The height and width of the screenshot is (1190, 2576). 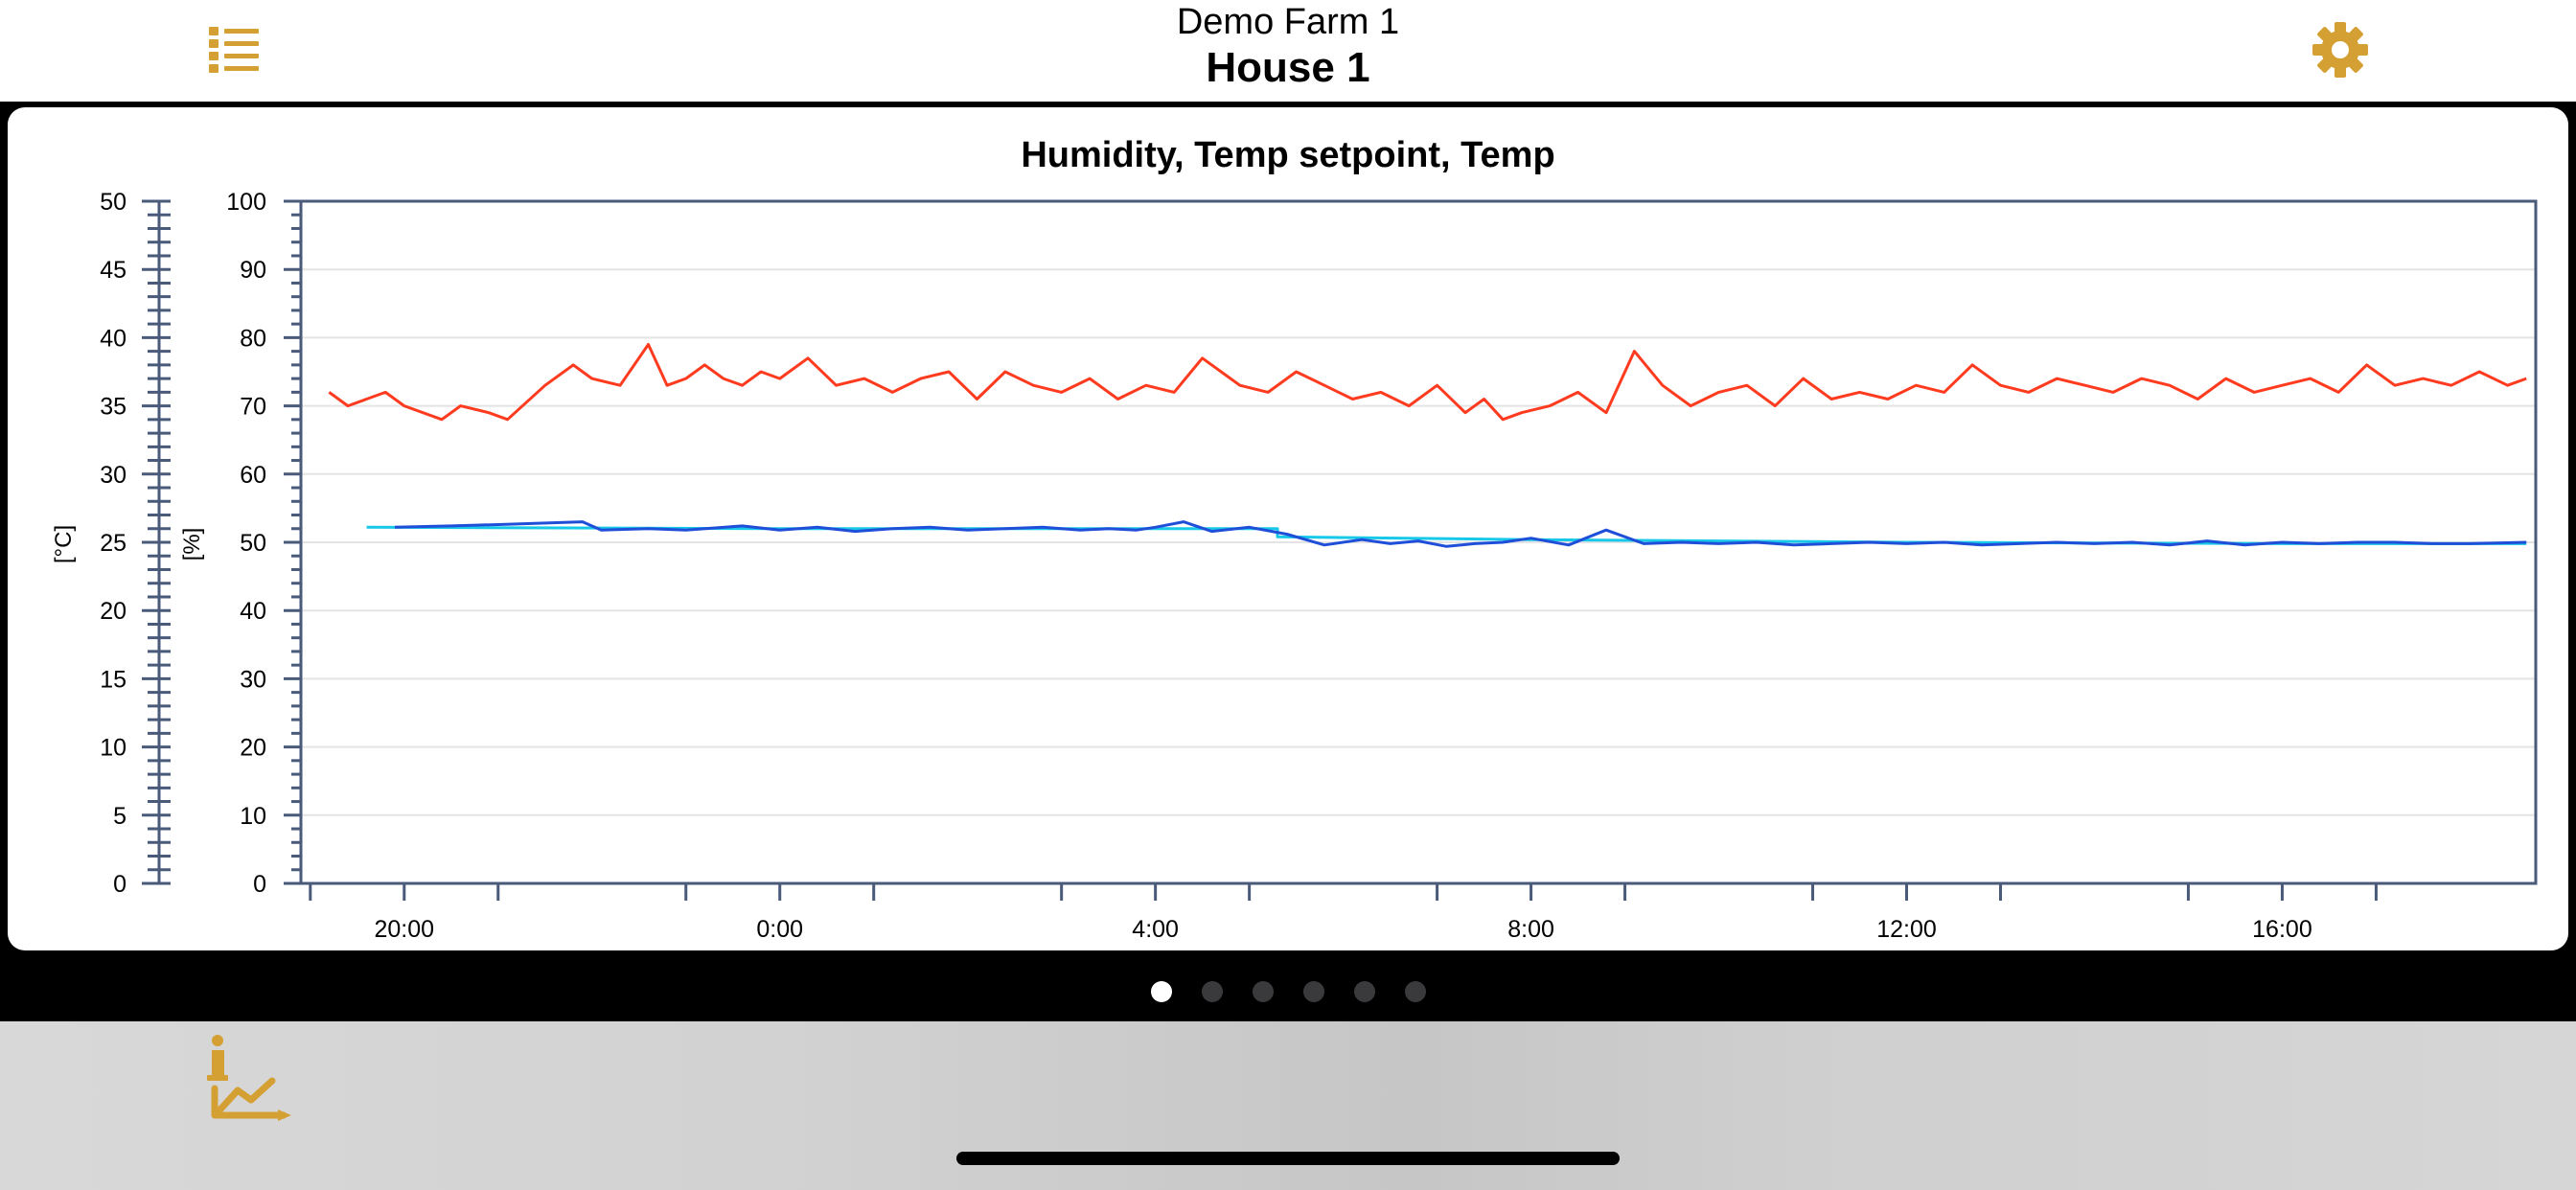 I want to click on list-icon, so click(x=234, y=49).